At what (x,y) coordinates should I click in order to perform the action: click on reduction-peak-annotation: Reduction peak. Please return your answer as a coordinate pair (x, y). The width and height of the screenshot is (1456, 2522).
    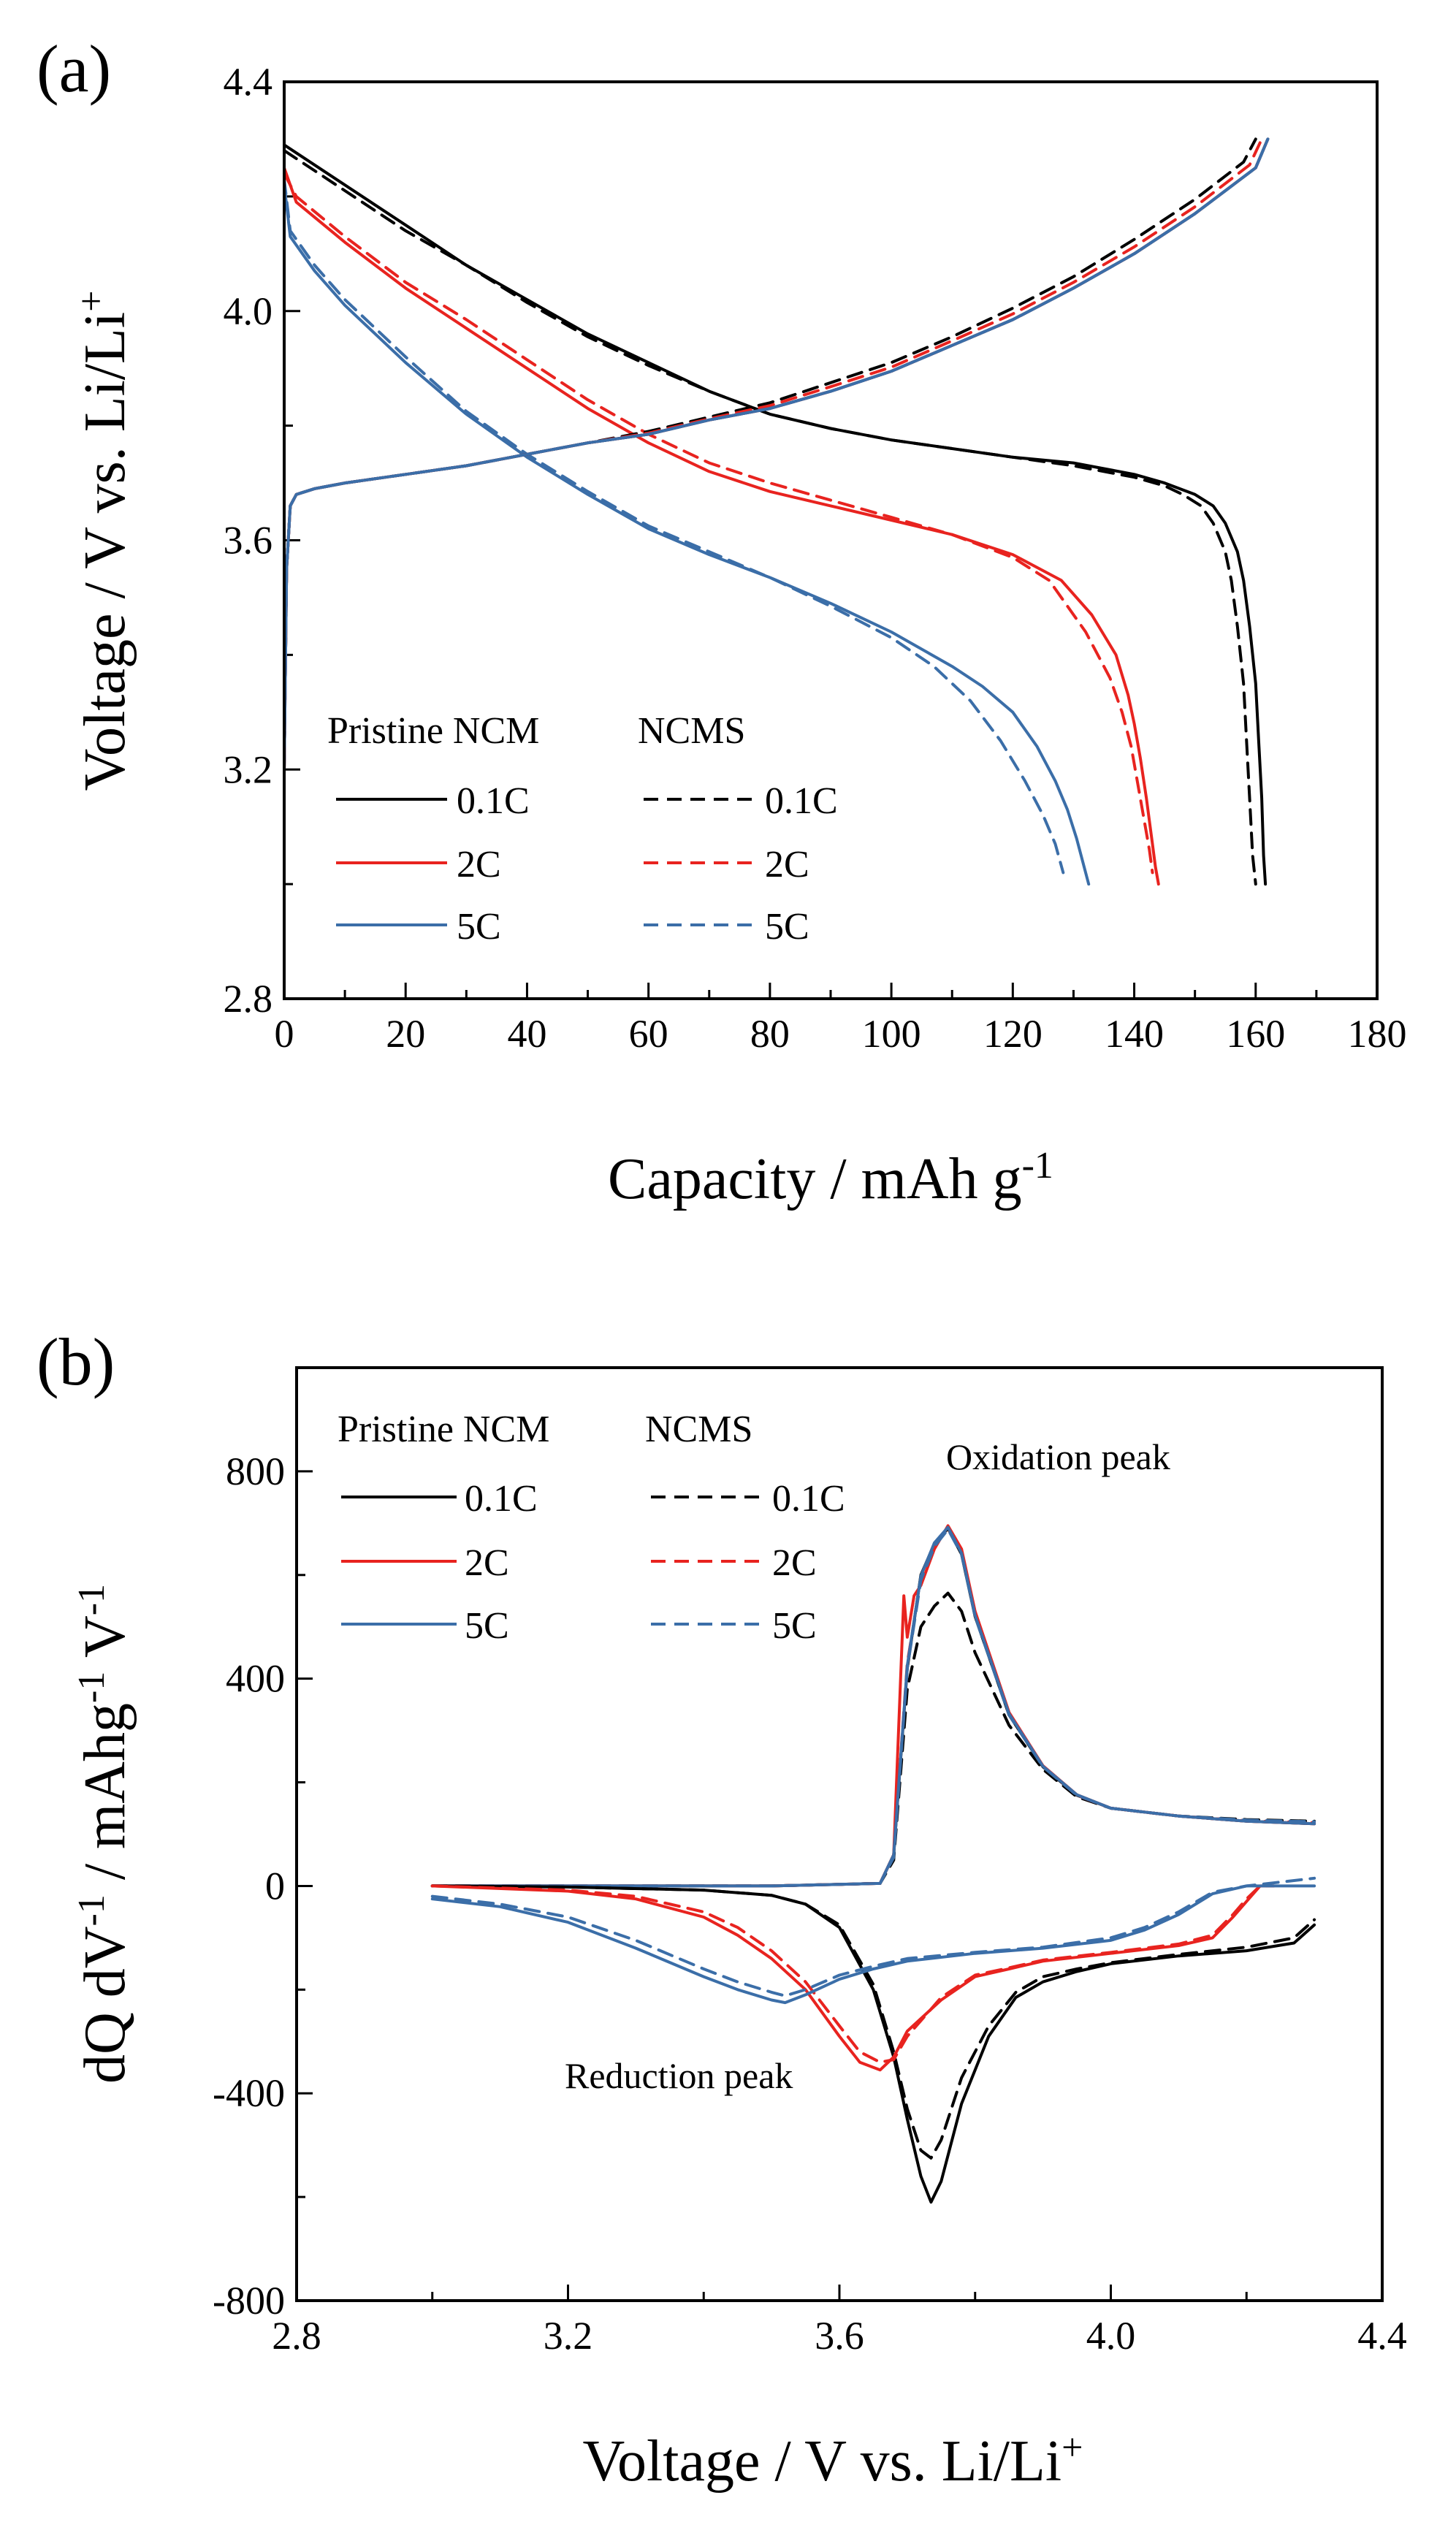
    Looking at the image, I should click on (679, 2075).